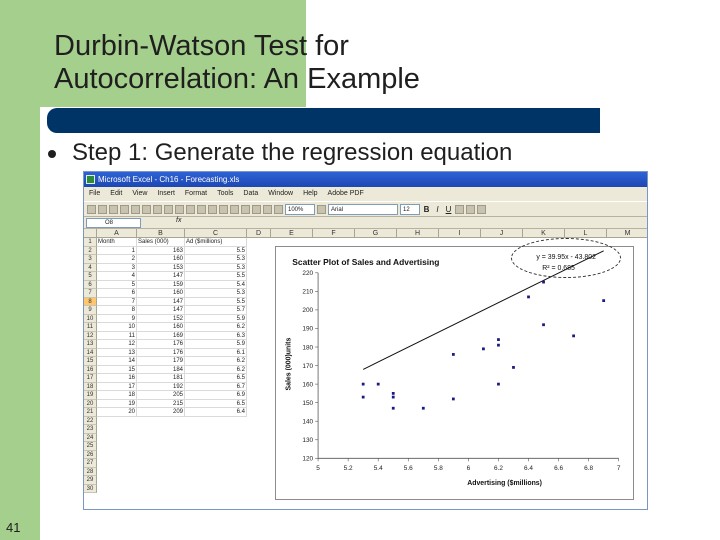 The height and width of the screenshot is (540, 720). Describe the element at coordinates (225, 193) in the screenshot. I see `menu-tools: Tools` at that location.